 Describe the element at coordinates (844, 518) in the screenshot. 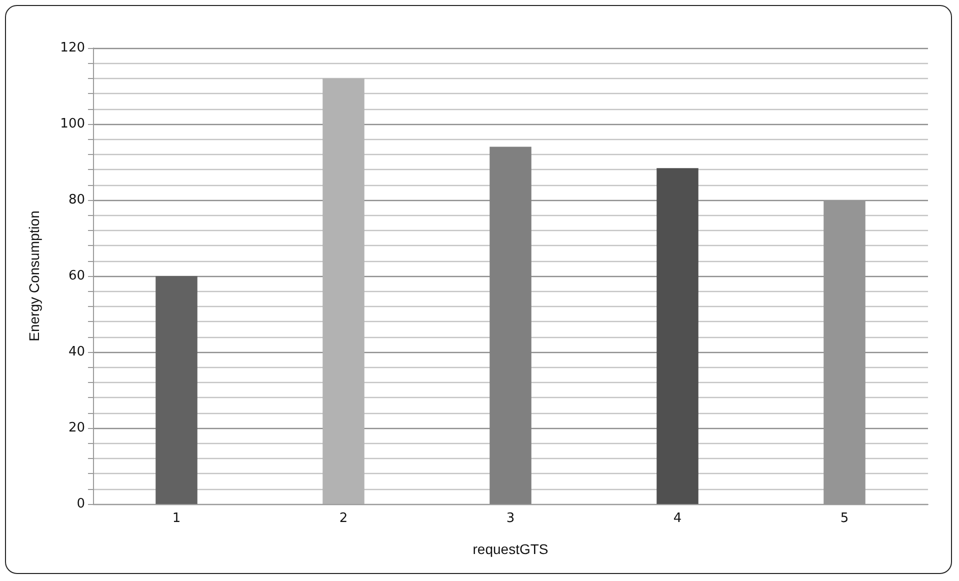

I see `x-tick-label: 5` at that location.